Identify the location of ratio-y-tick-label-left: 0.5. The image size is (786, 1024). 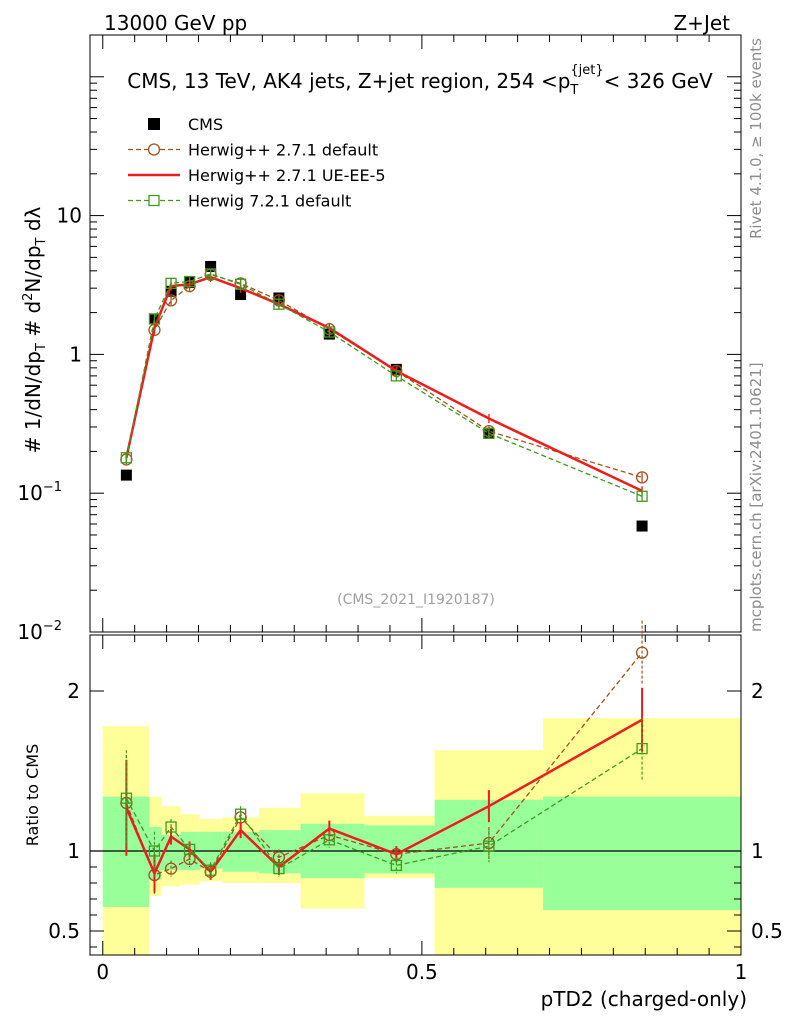
(64, 931).